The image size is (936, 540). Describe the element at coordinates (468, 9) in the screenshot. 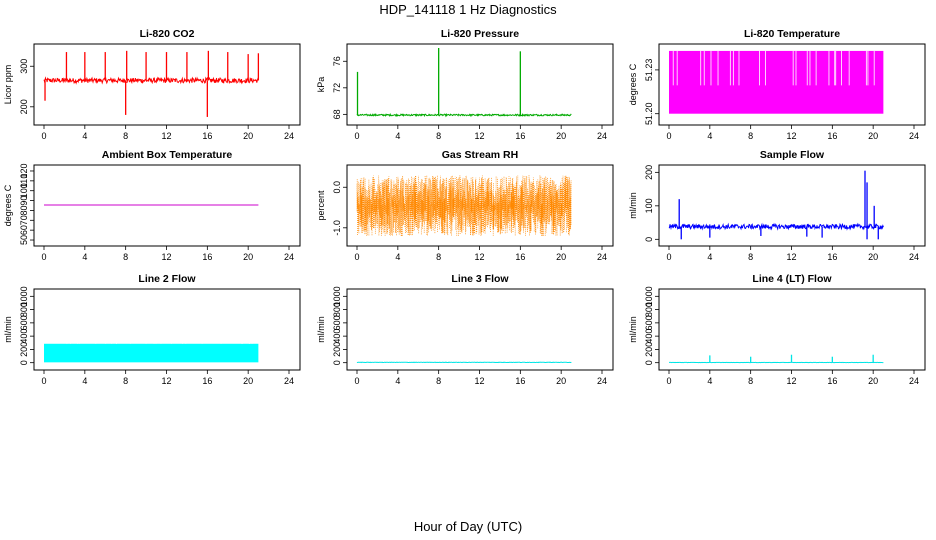

I see `page-title: HDP_141118 1 Hz Diagnostics` at that location.